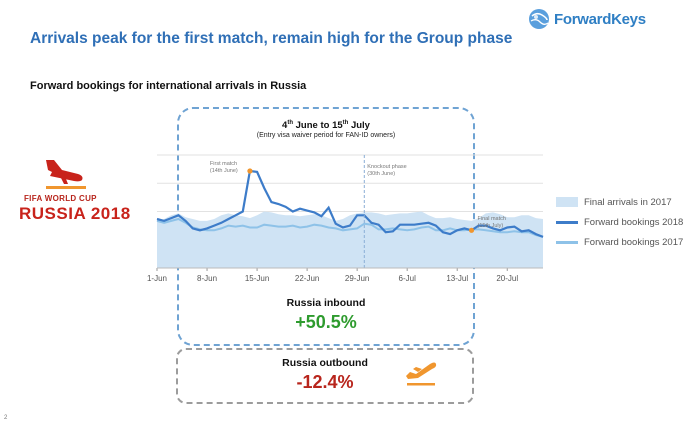 This screenshot has width=700, height=425. Describe the element at coordinates (408, 278) in the screenshot. I see `x-tick-label: 6-Jul` at that location.